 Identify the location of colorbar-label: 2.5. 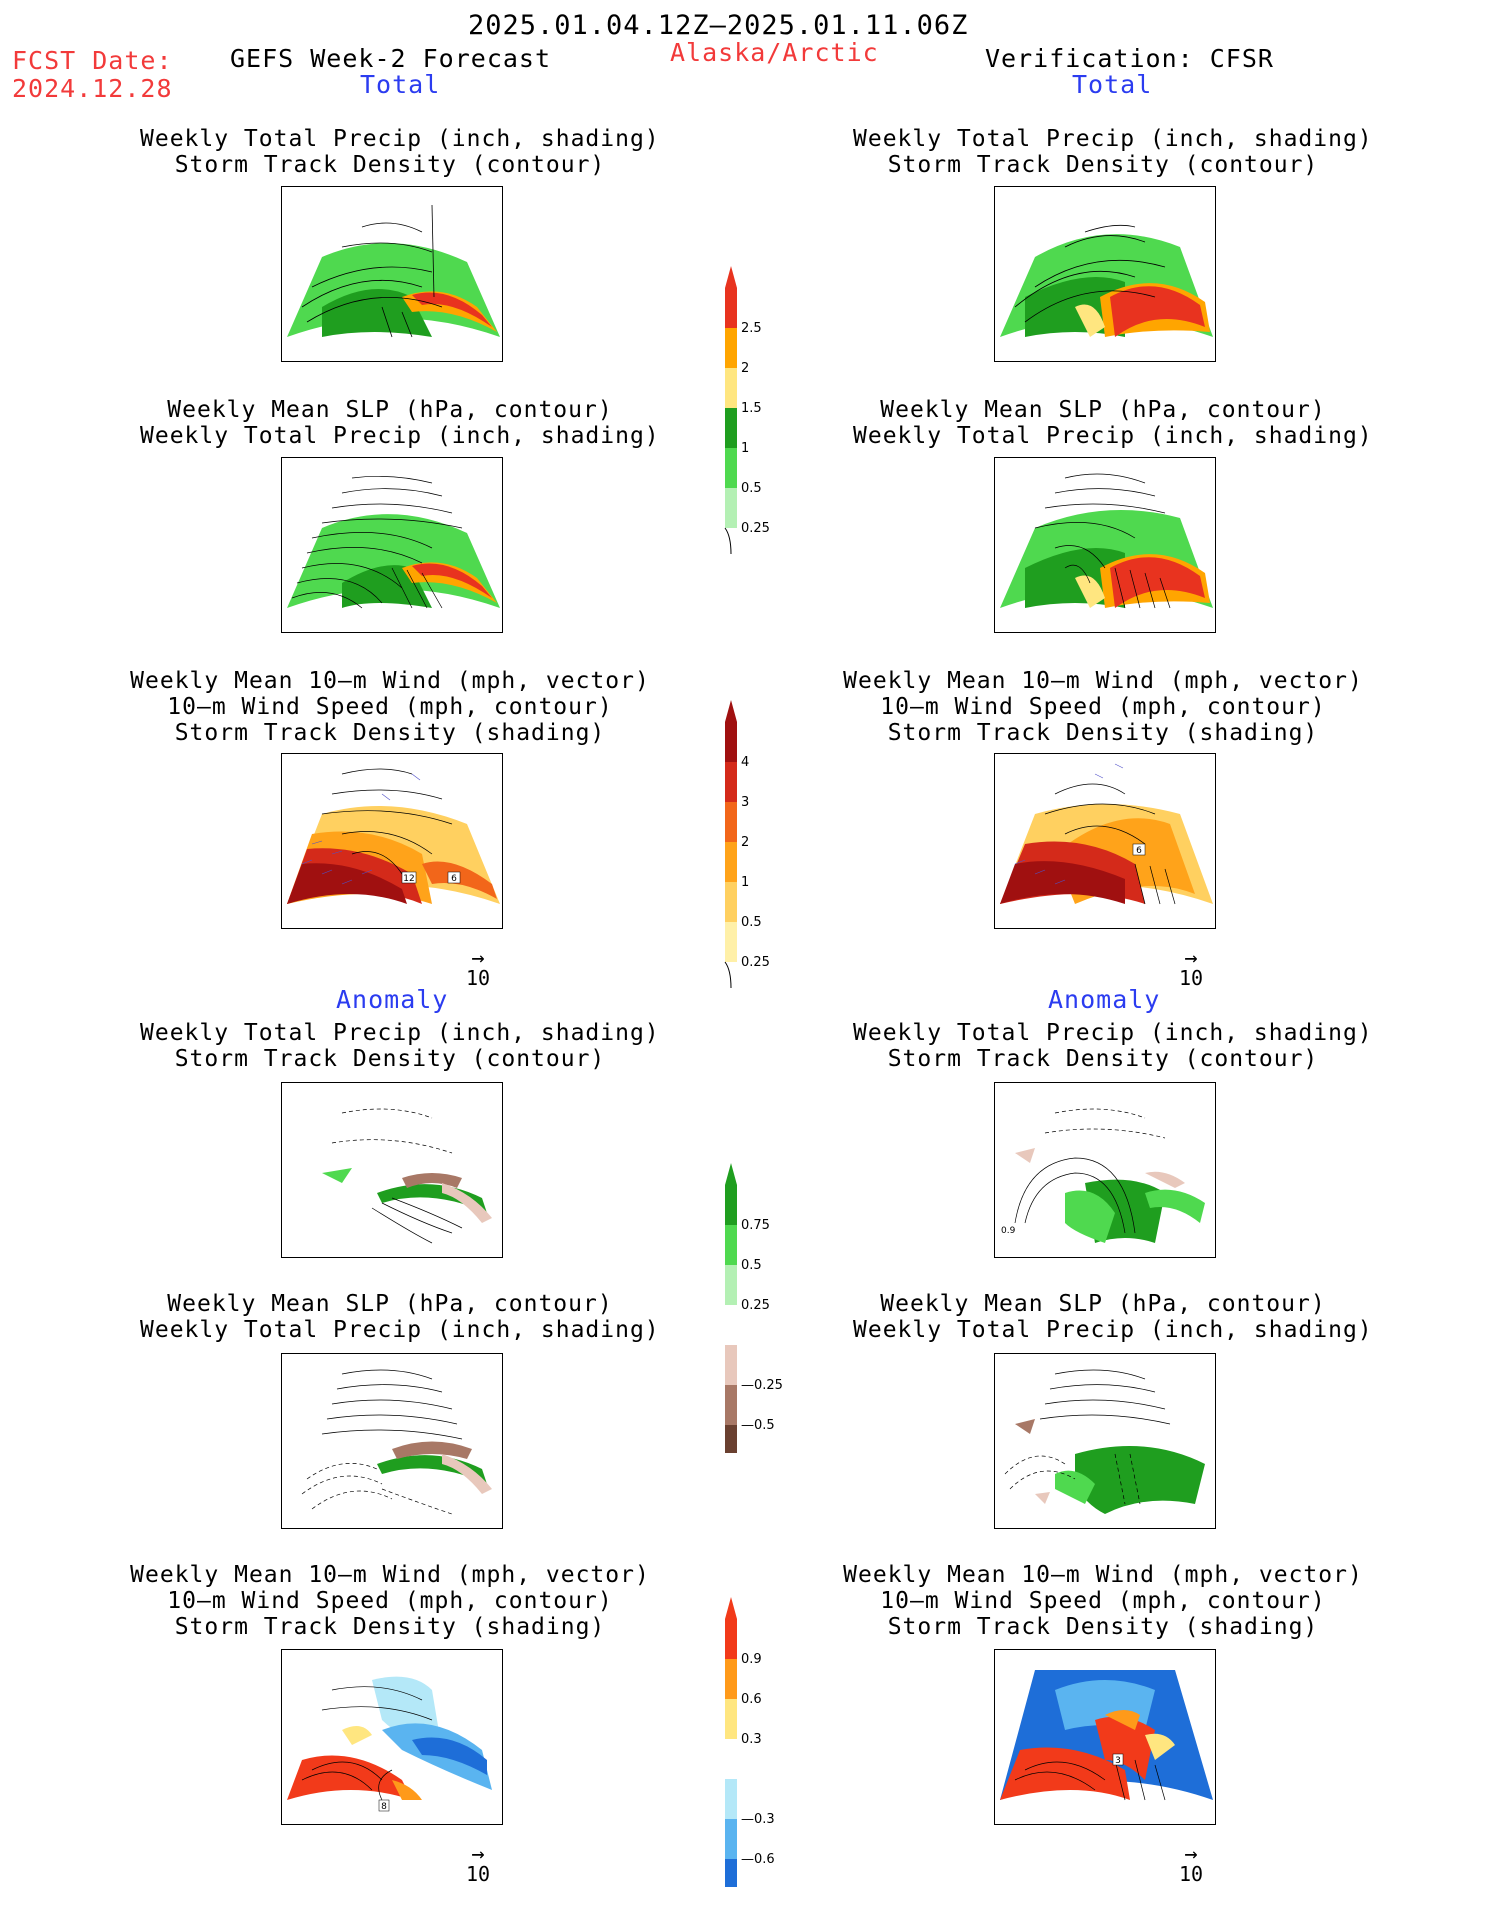
(751, 328).